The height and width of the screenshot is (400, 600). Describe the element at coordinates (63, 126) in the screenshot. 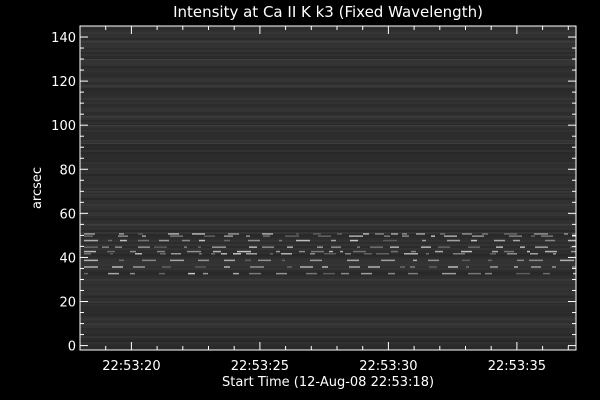

I see `y-tick-label: 100` at that location.